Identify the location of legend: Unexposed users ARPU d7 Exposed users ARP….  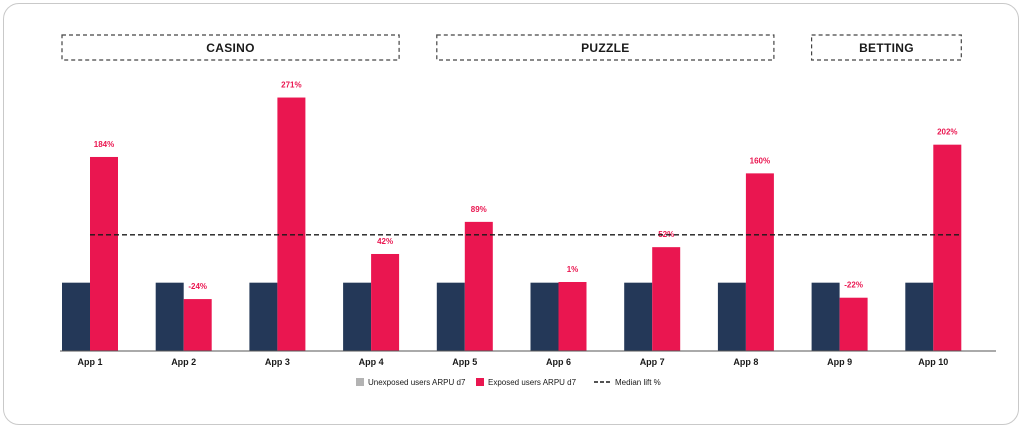
(508, 382).